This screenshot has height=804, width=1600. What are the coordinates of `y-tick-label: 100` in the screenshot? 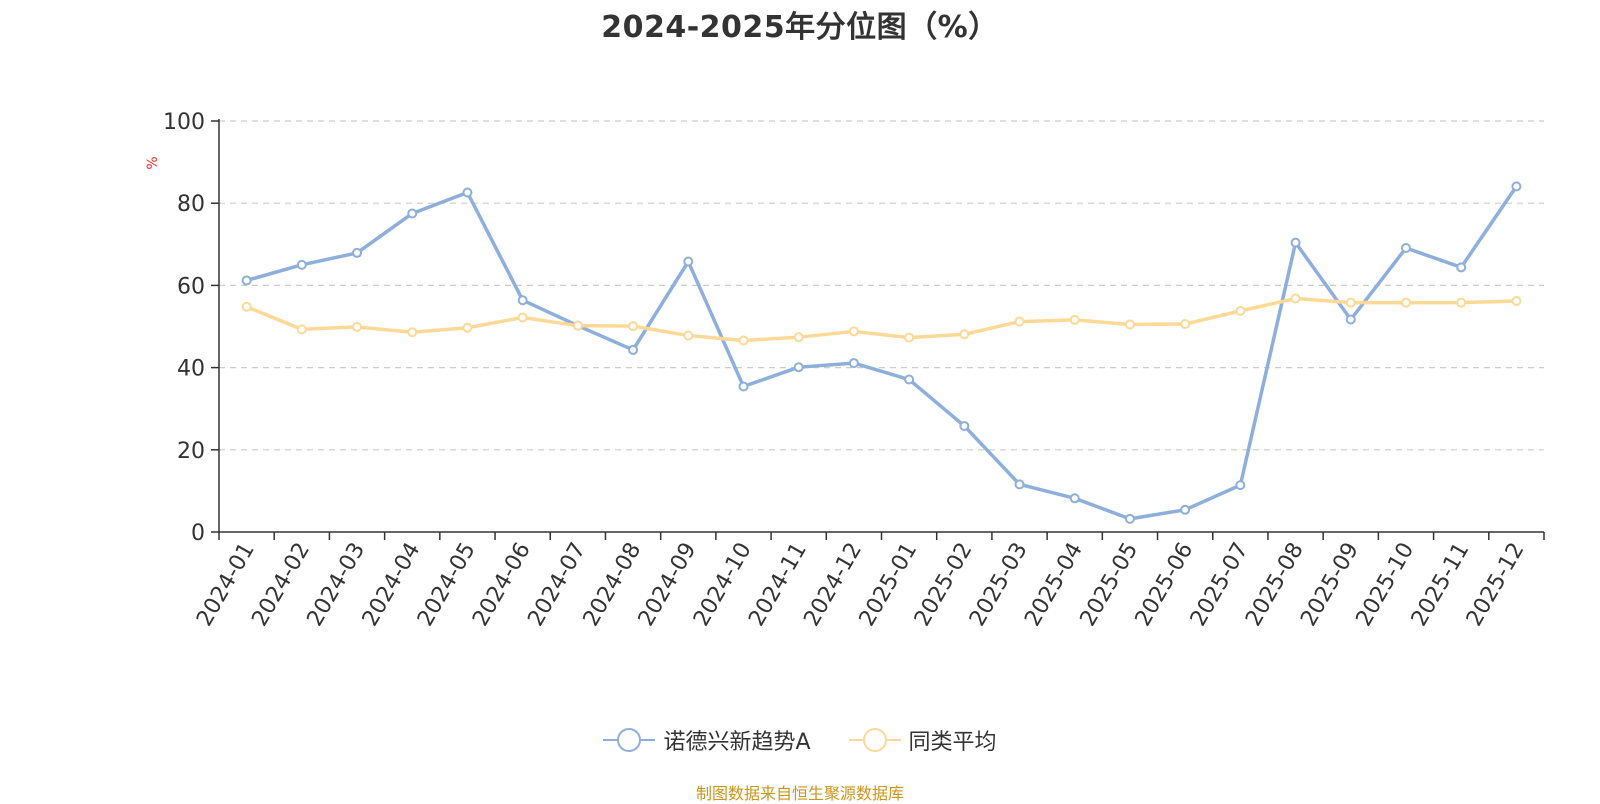 It's located at (184, 122).